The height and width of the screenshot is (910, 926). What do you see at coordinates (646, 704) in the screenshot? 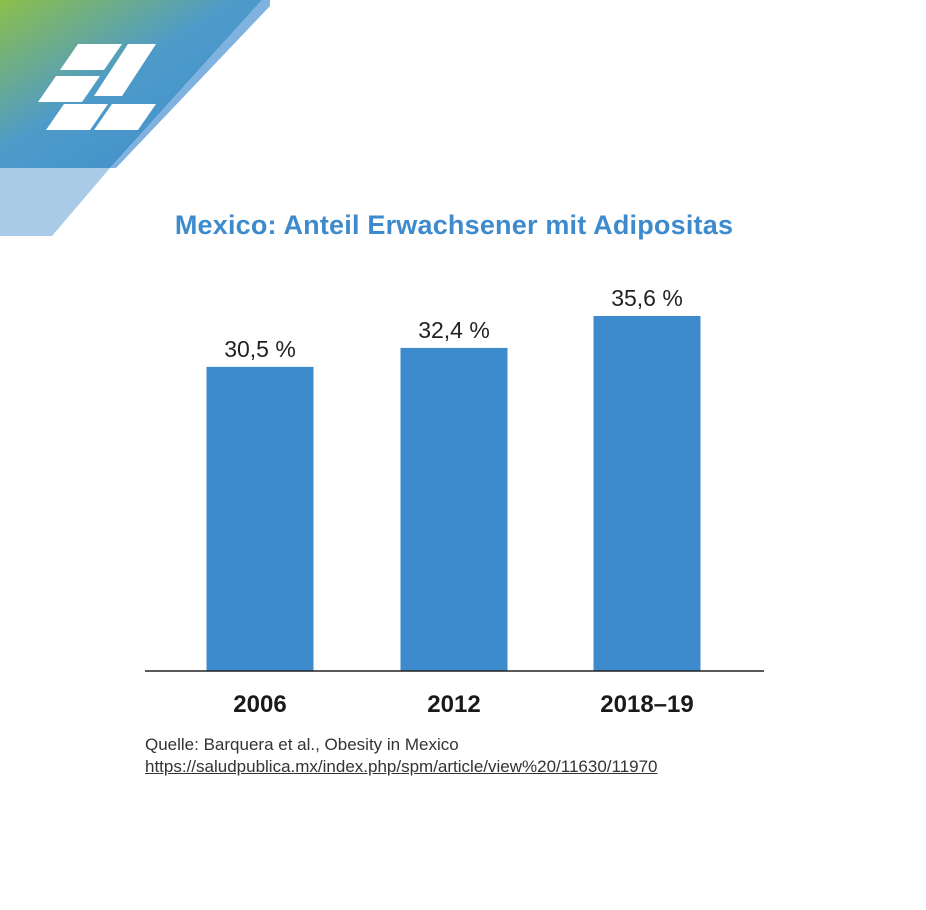
I see `x-tick-label: 2018–19` at bounding box center [646, 704].